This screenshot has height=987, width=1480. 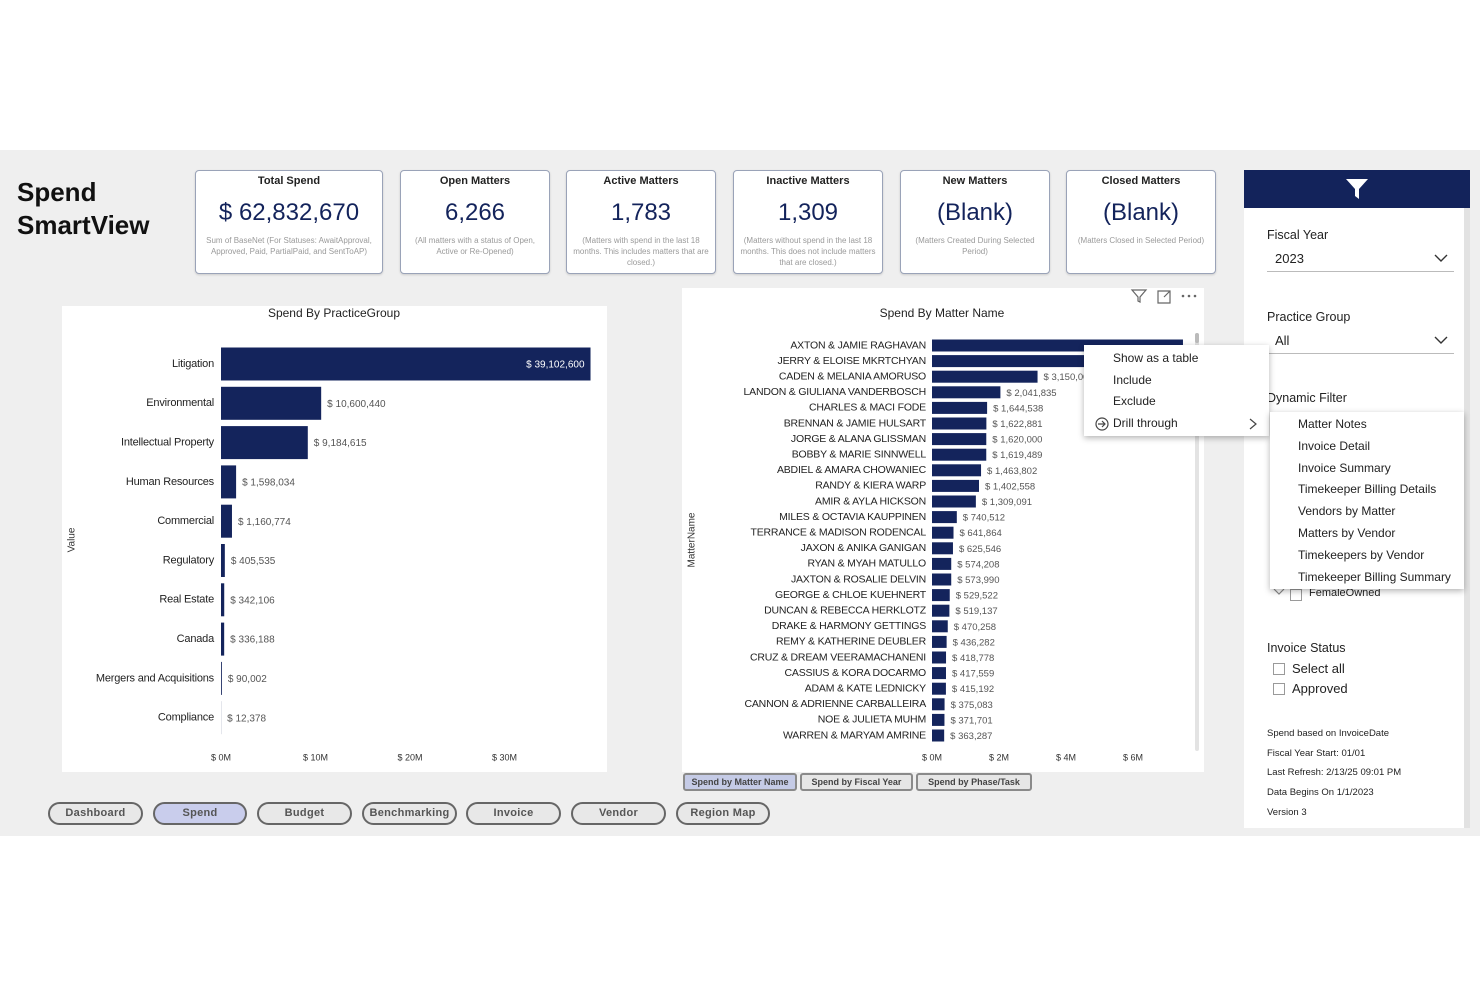 I want to click on submenu-item-label: Vendors by Matter, so click(x=1347, y=511).